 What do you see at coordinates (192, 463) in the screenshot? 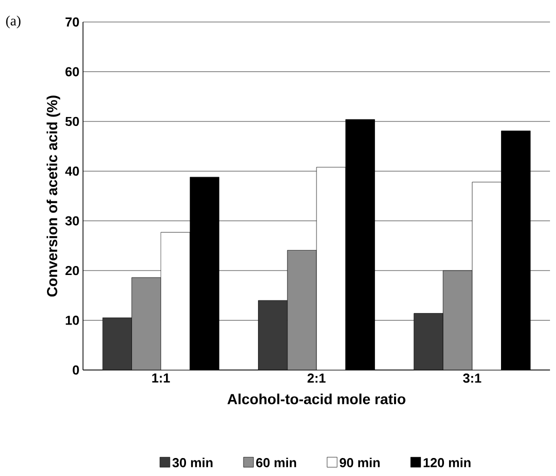
I see `legend-label: 30 min` at bounding box center [192, 463].